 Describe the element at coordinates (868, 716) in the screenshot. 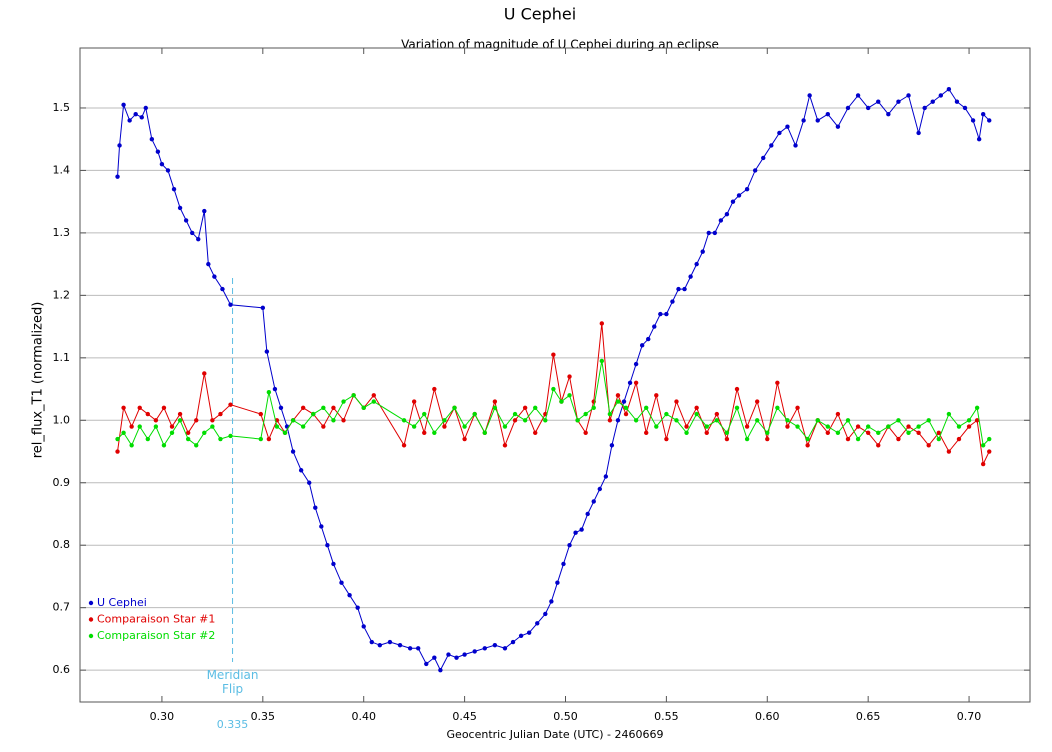

I see `x-tick-label: 0.65` at that location.